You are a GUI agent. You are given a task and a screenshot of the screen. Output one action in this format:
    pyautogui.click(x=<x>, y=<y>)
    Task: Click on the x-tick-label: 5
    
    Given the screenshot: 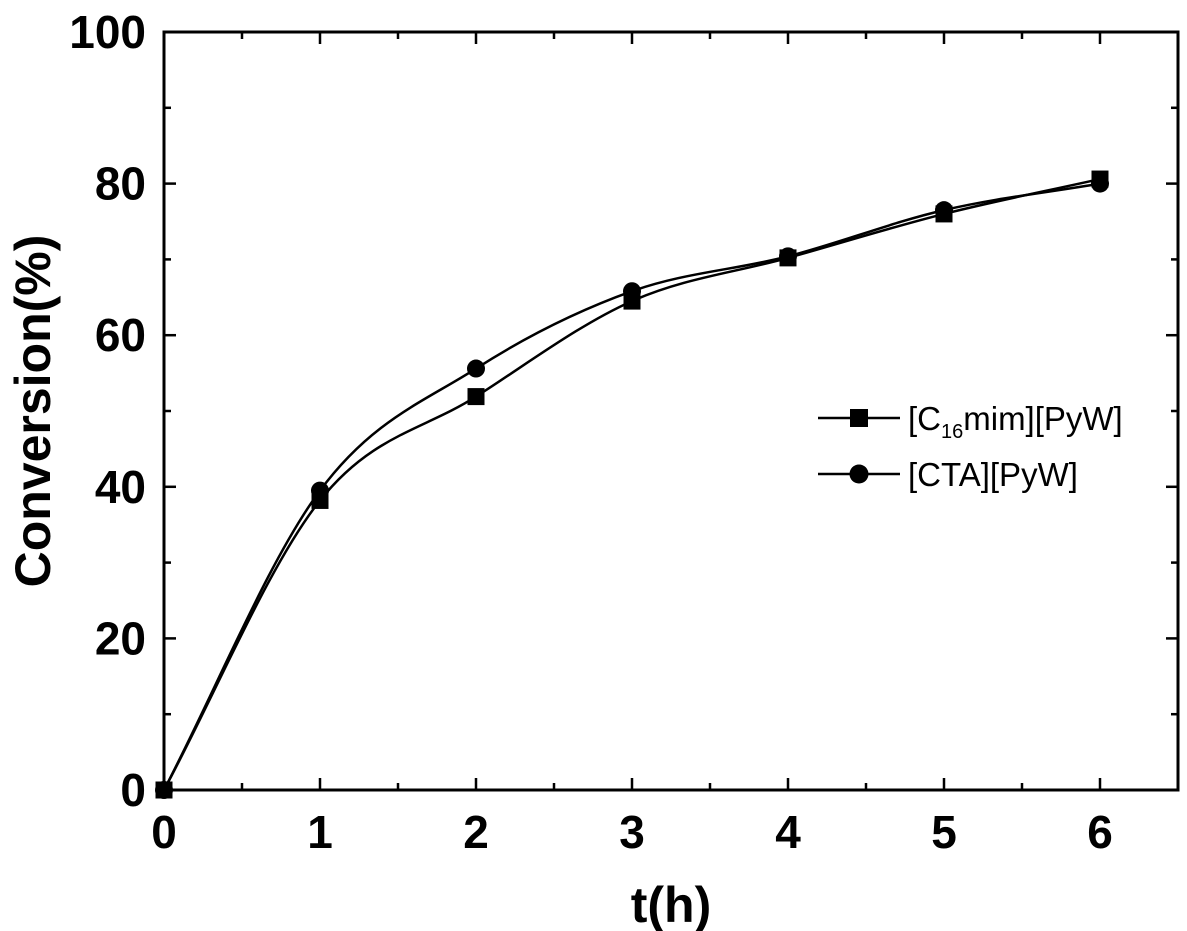 What is the action you would take?
    pyautogui.click(x=944, y=832)
    